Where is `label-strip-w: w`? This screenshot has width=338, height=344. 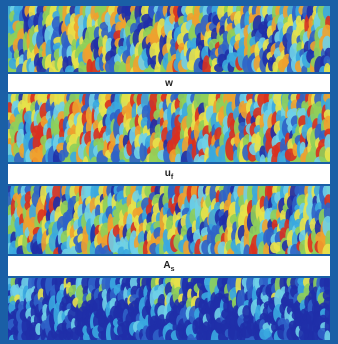 label-strip-w: w is located at coordinates (169, 83).